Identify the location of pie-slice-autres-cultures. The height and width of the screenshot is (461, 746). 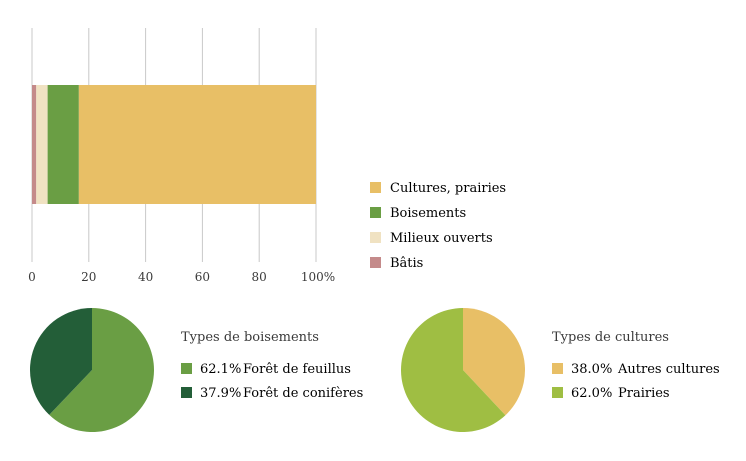
(494, 362).